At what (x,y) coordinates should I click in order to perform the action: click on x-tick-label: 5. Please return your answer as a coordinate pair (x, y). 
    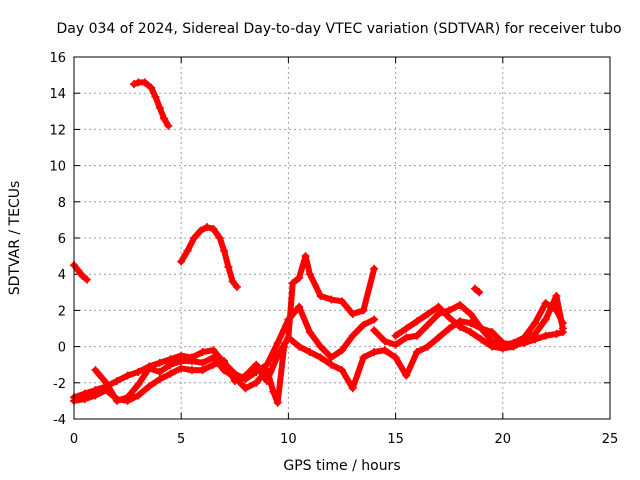
    Looking at the image, I should click on (181, 439).